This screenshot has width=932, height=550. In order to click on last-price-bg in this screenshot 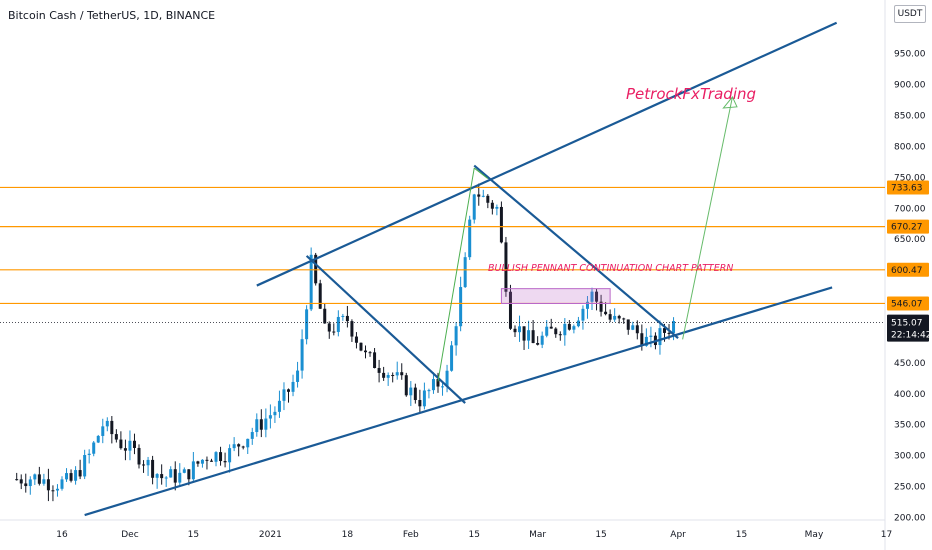, I will do `click(908, 328)`.